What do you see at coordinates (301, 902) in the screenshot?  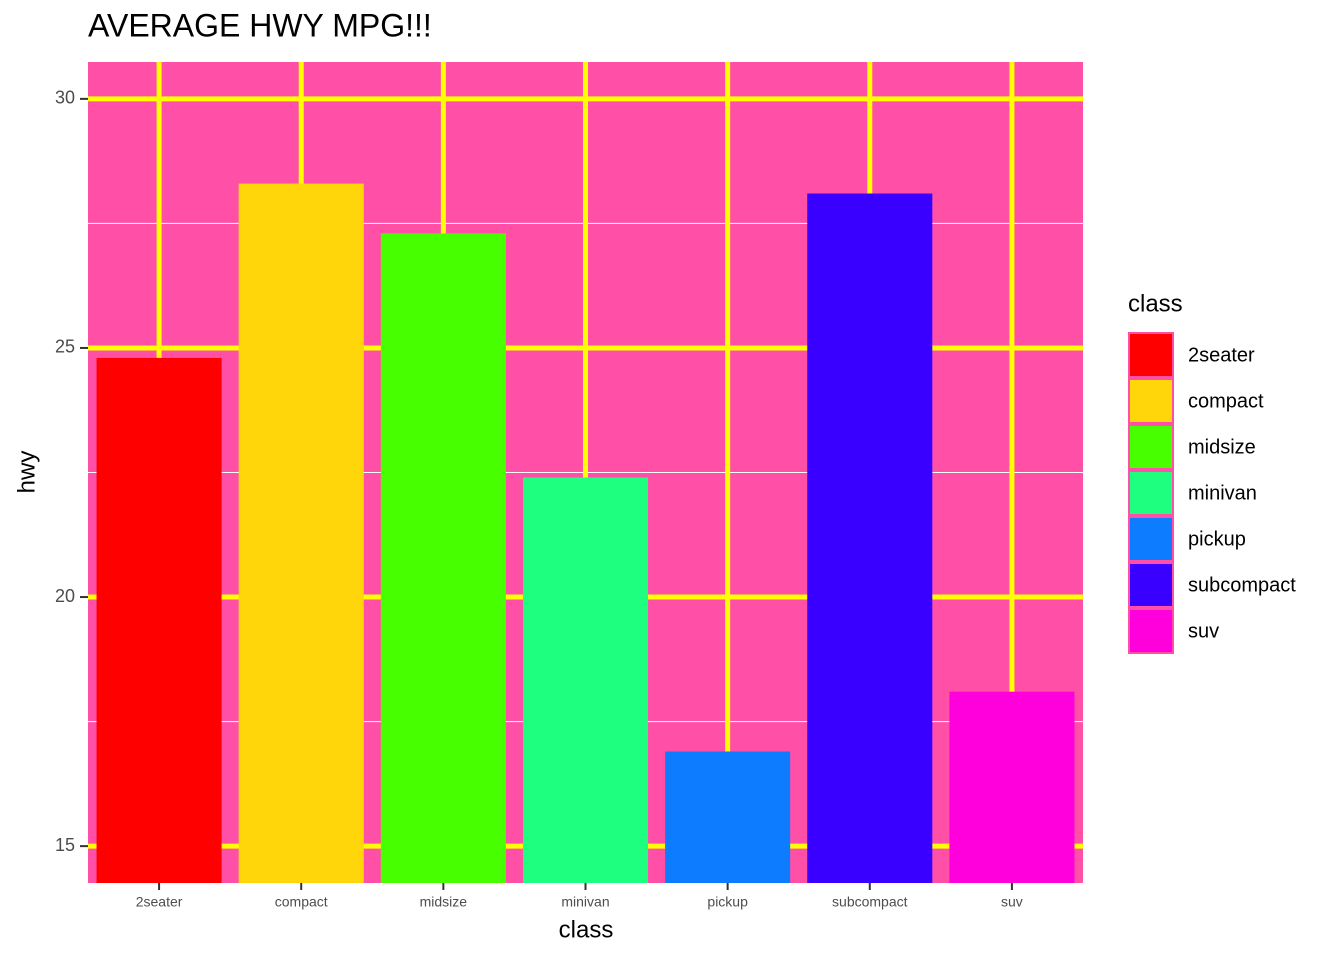 I see `x-tick-label: compact` at bounding box center [301, 902].